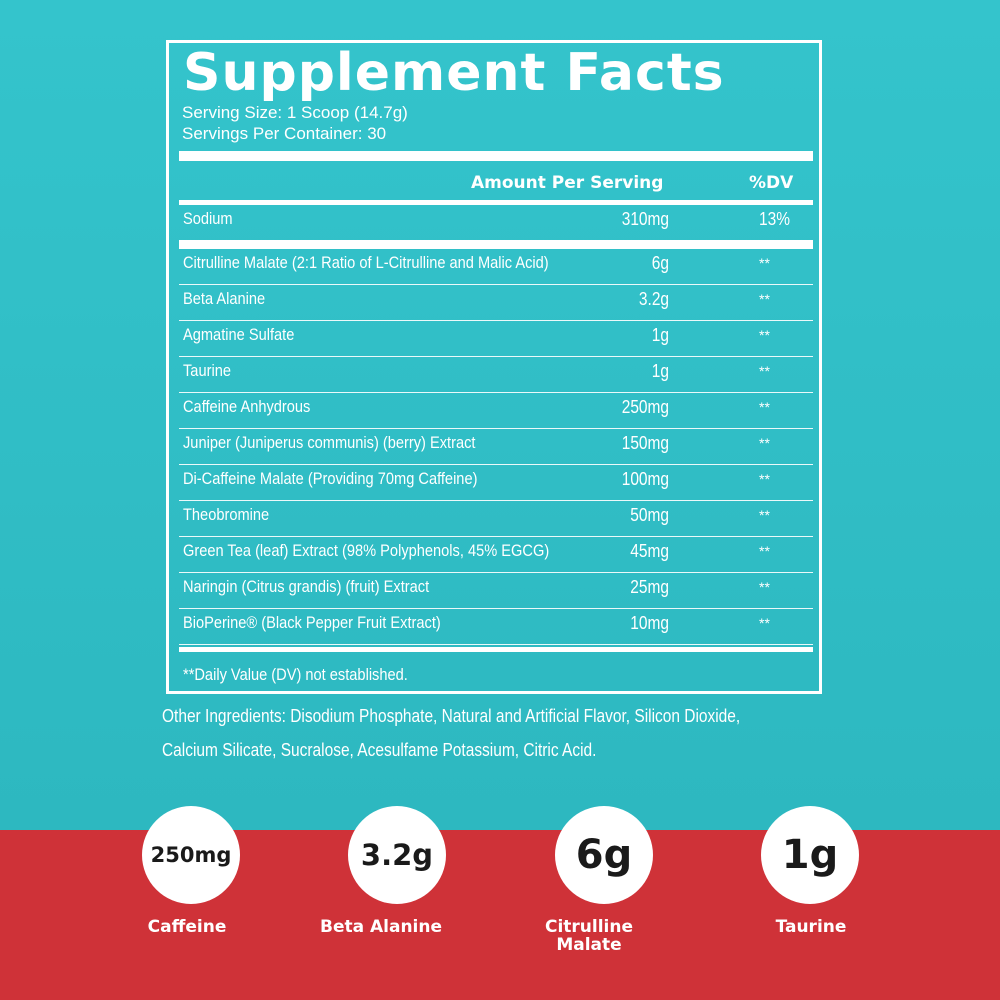  Describe the element at coordinates (496, 519) in the screenshot. I see `ingredient-row: Theobromine 50mg **` at that location.